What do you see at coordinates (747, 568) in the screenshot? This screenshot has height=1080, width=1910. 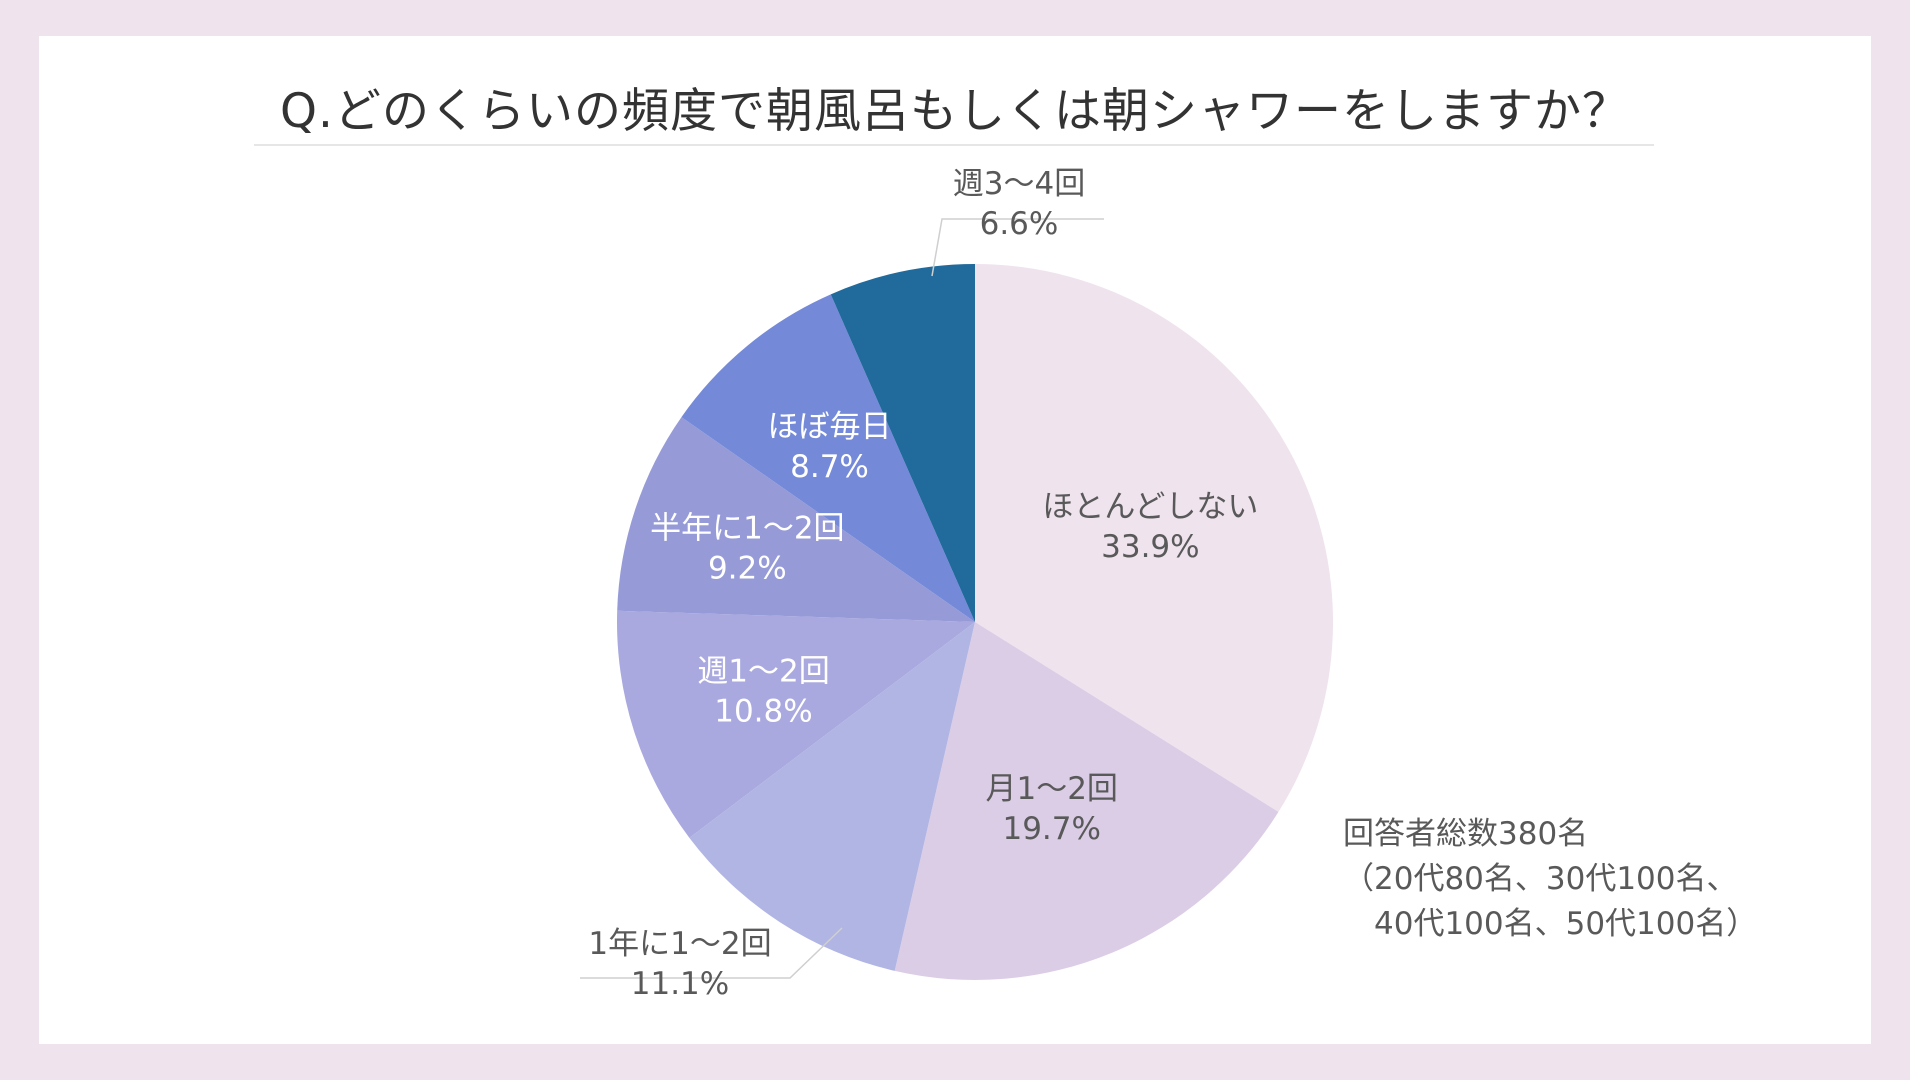 I see `slice-value-label: 9.2%` at bounding box center [747, 568].